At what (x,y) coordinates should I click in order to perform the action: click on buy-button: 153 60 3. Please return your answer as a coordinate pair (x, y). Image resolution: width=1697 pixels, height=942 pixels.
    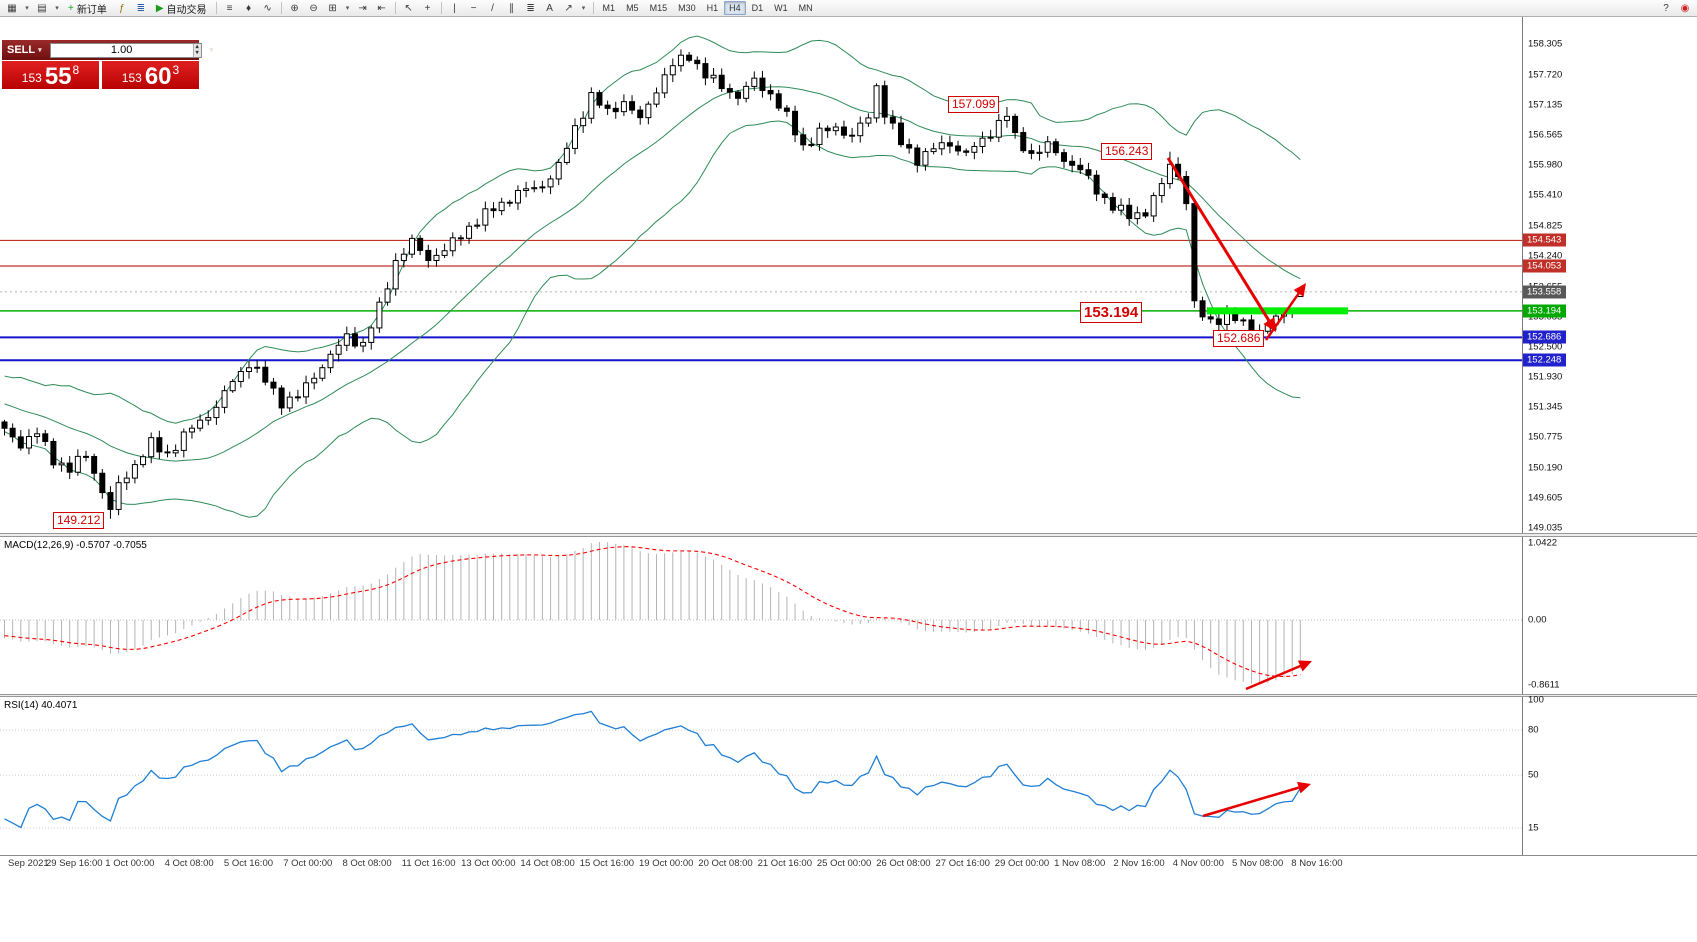
    Looking at the image, I should click on (150, 75).